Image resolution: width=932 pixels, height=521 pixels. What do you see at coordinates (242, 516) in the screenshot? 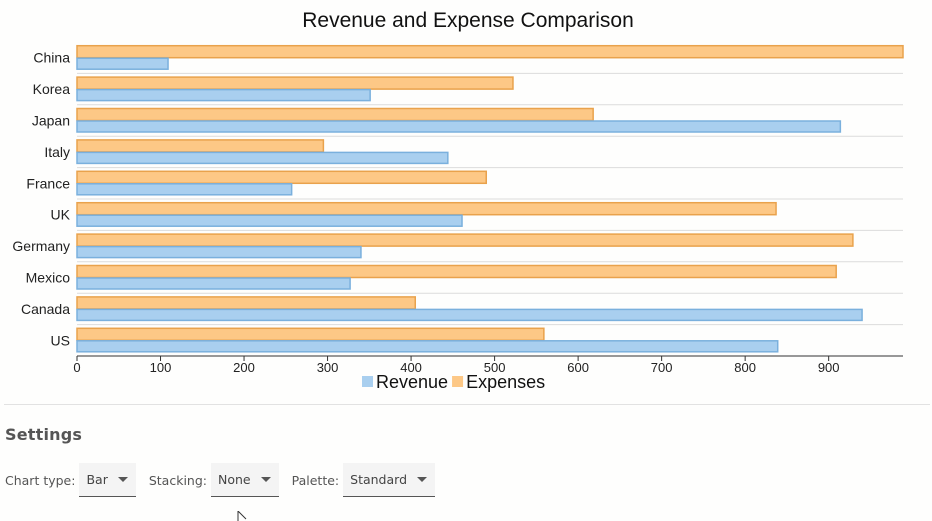
I see `mouse-cursor-icon` at bounding box center [242, 516].